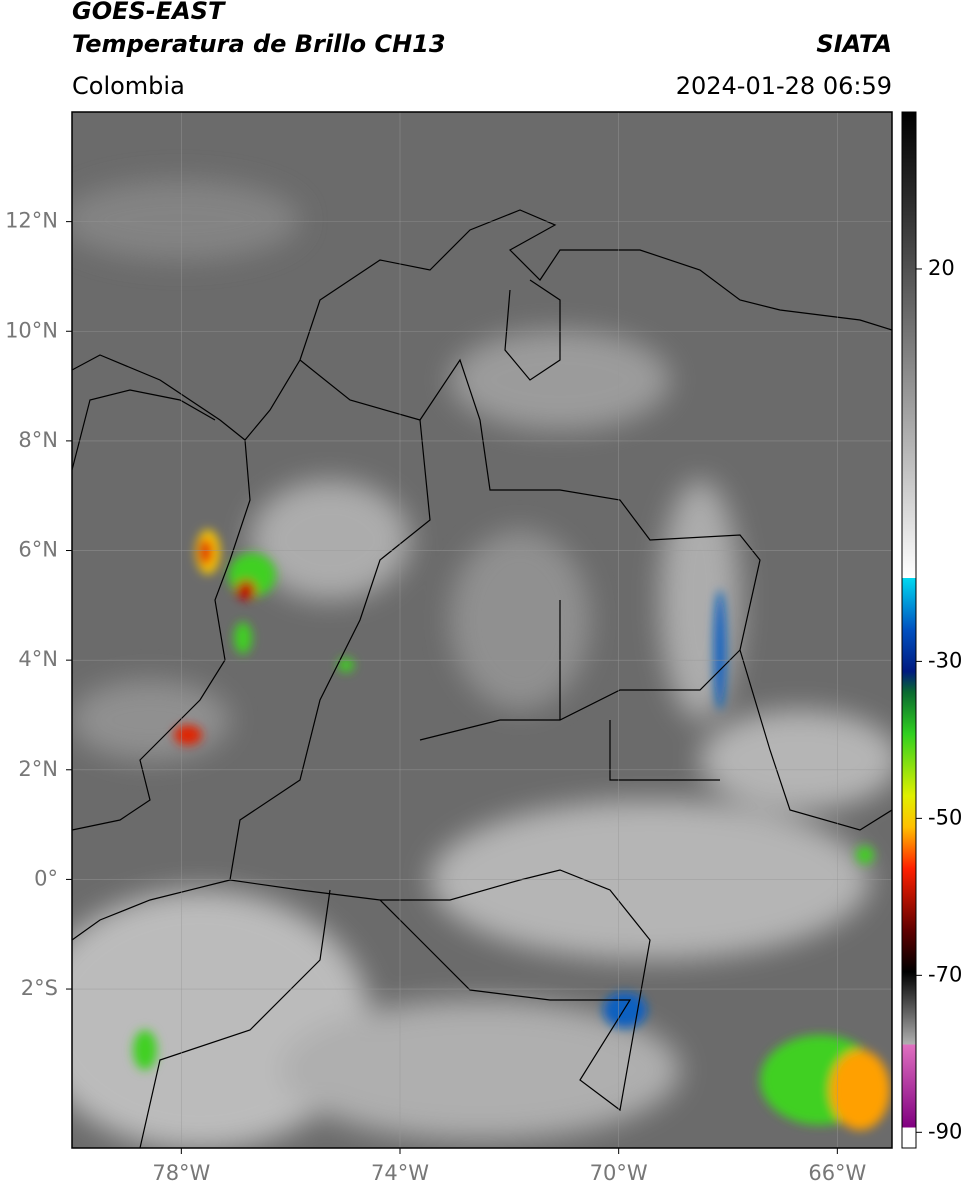 The height and width of the screenshot is (1190, 966). What do you see at coordinates (945, 1131) in the screenshot?
I see `colorbar-tick-label: -90` at bounding box center [945, 1131].